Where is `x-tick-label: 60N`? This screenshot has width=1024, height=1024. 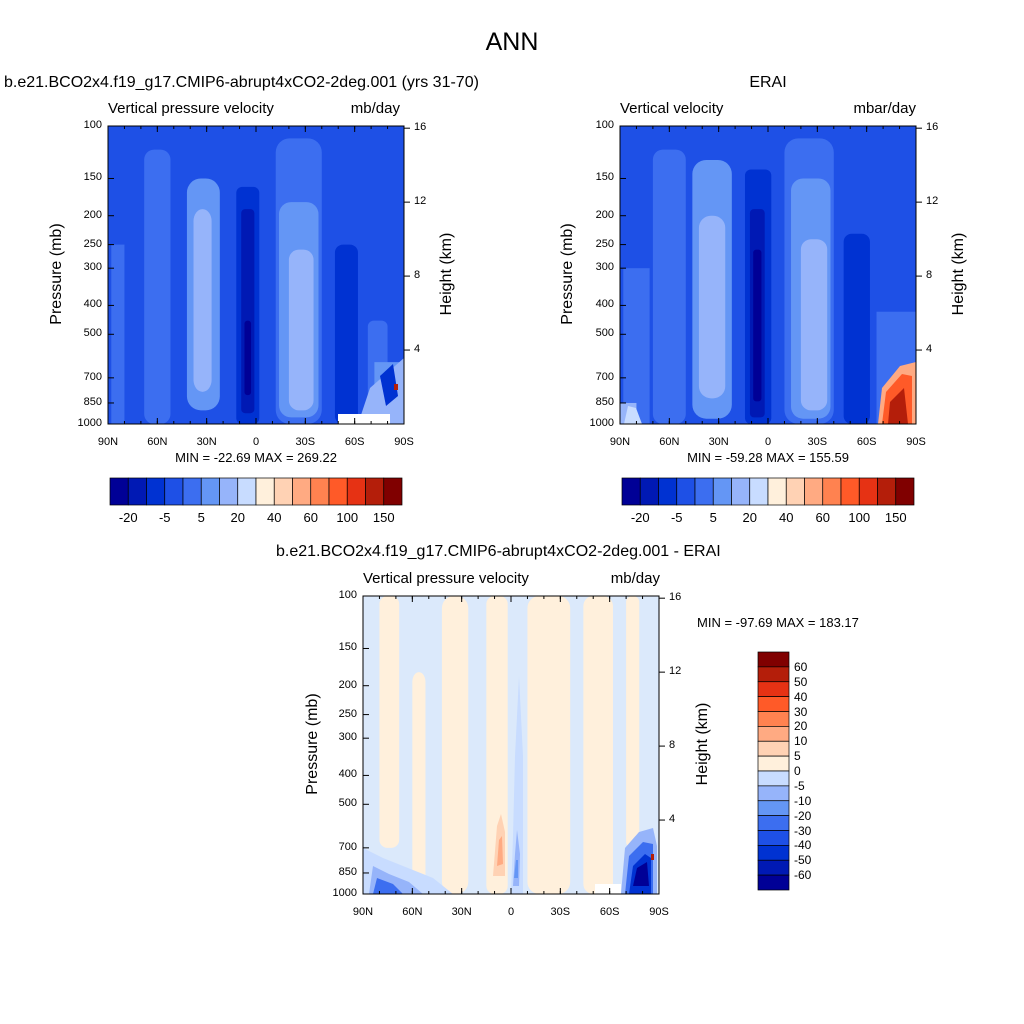
x-tick-label: 60N is located at coordinates (157, 442).